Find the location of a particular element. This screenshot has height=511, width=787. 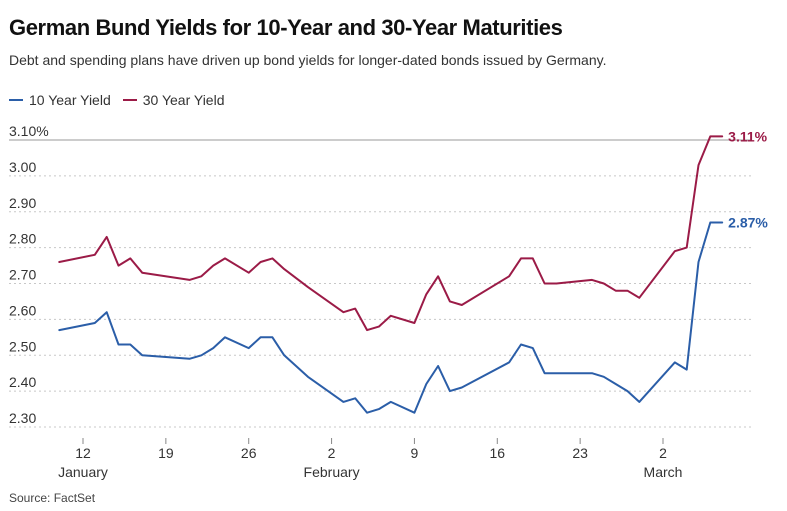

x-tick-label: 12 is located at coordinates (83, 453).